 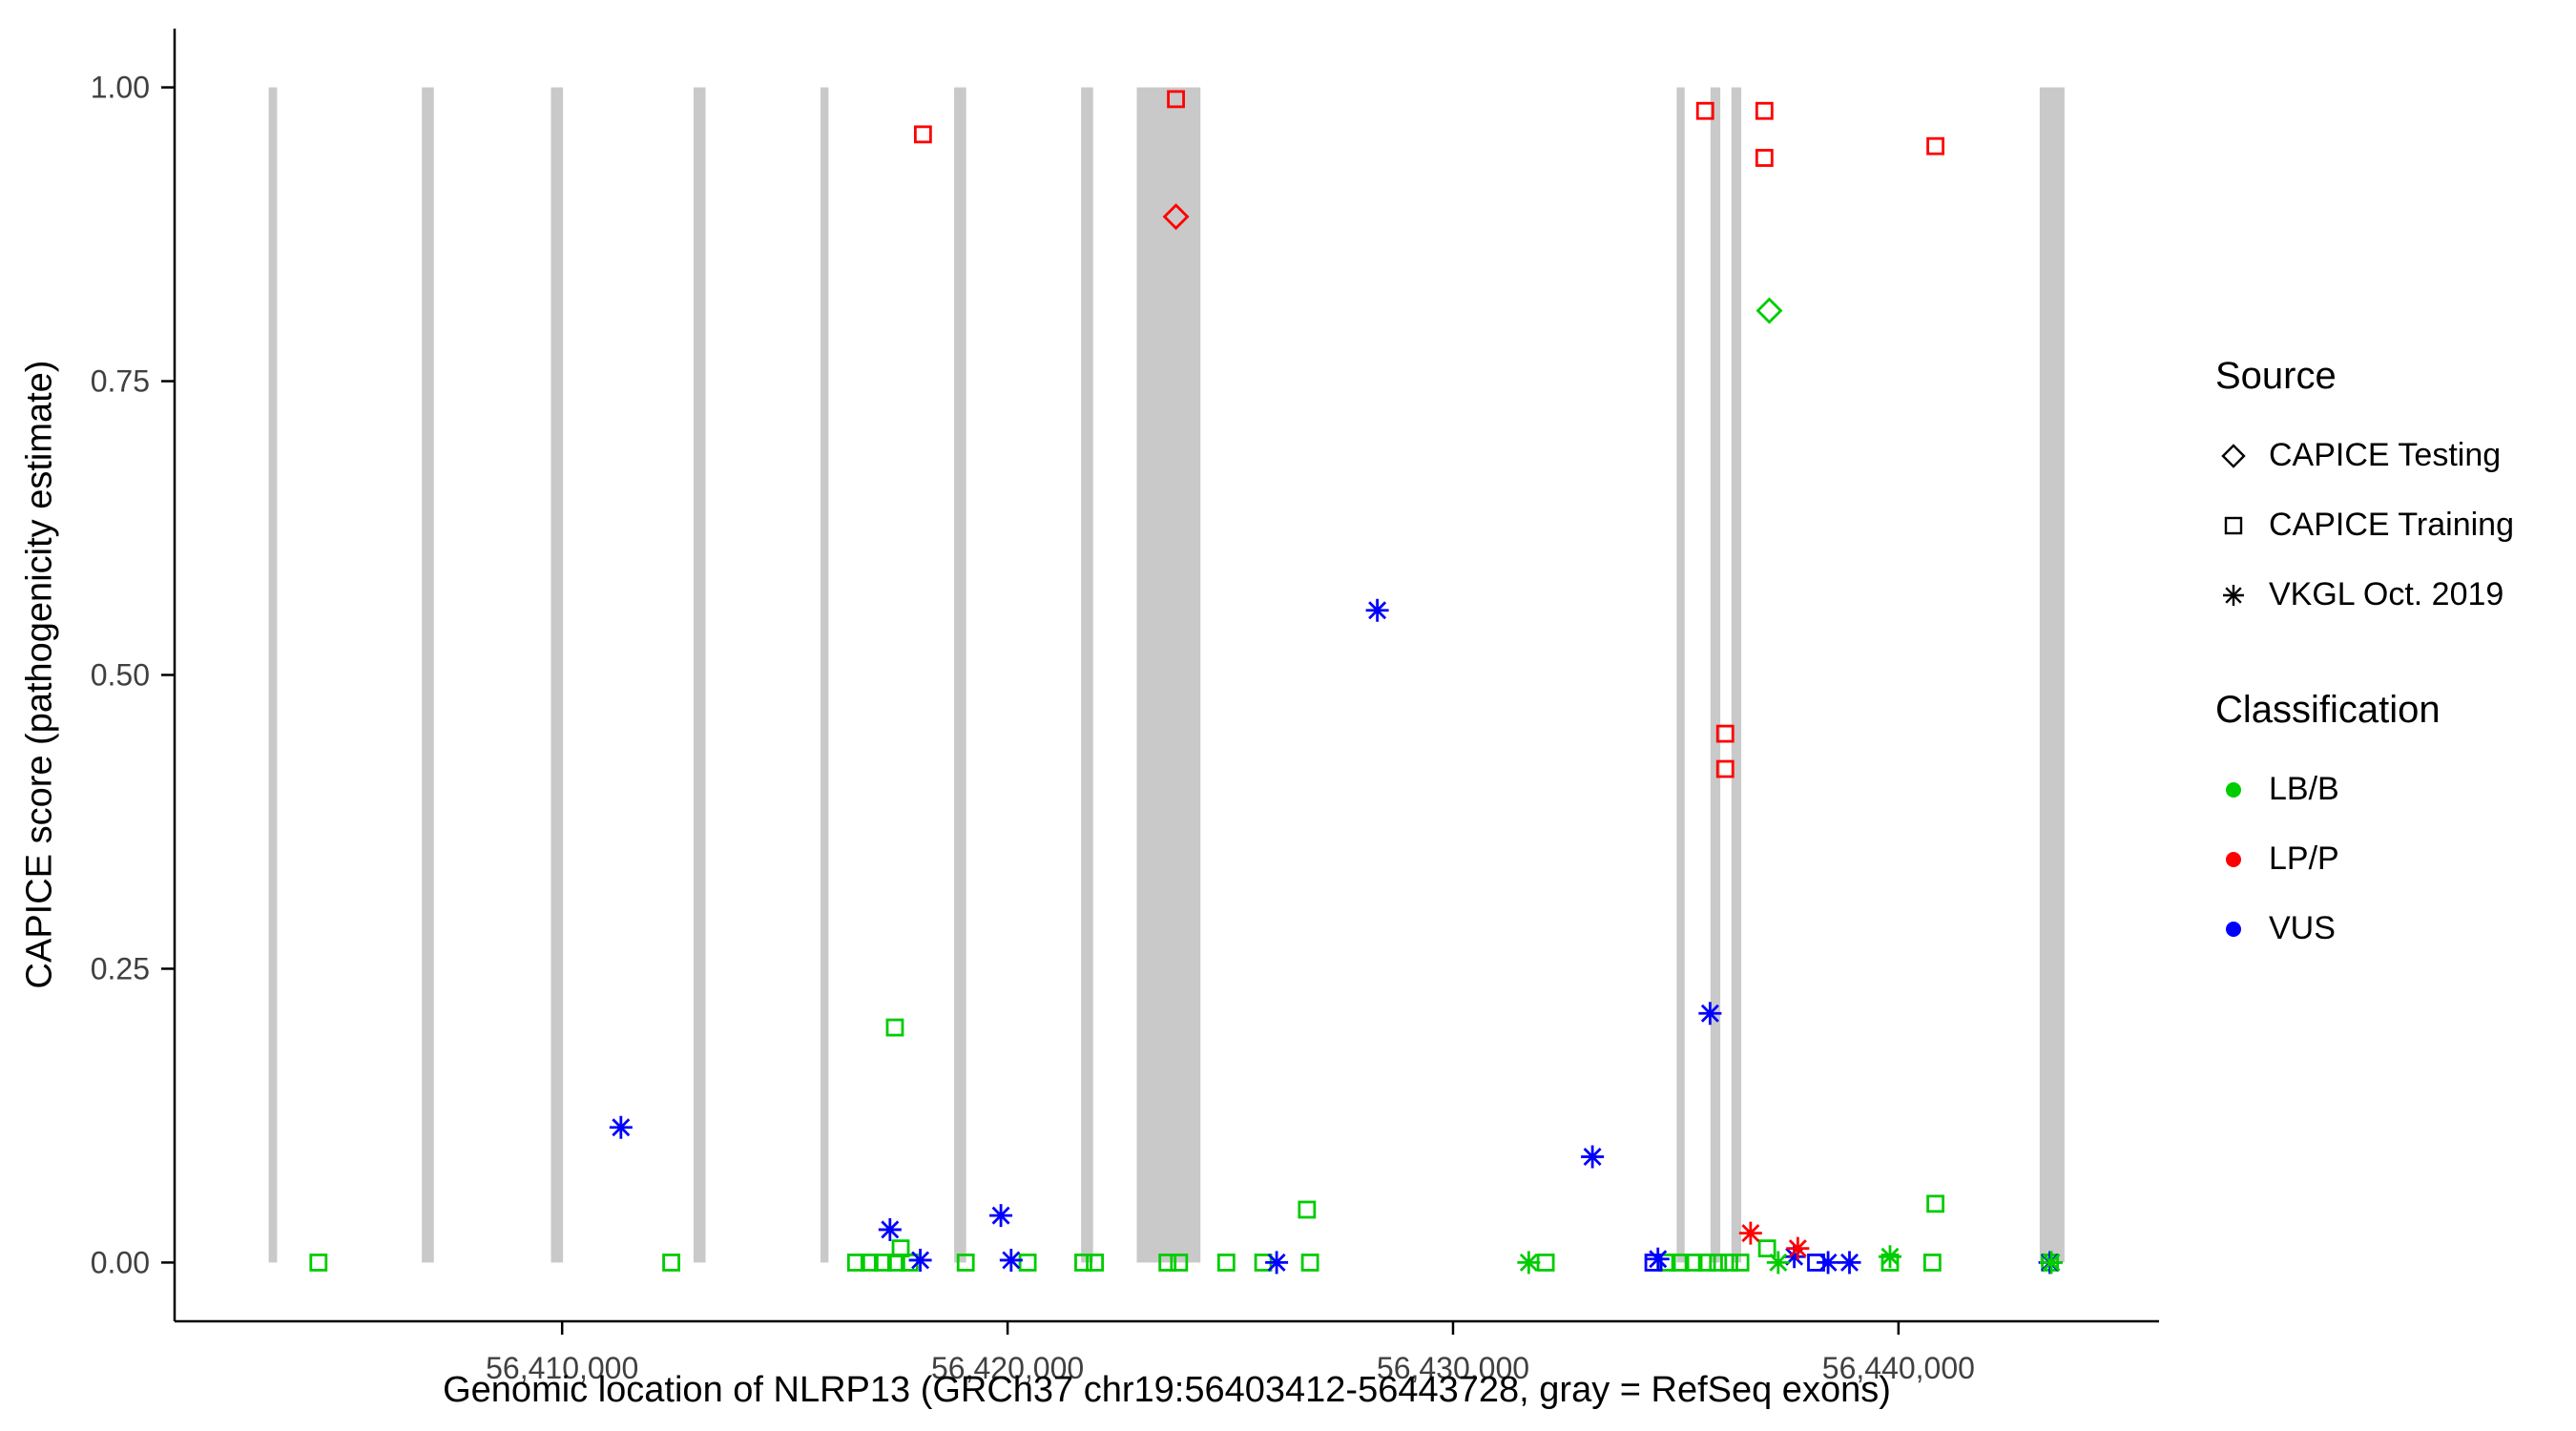 What do you see at coordinates (120, 88) in the screenshot?
I see `y-tick-label: 1.00` at bounding box center [120, 88].